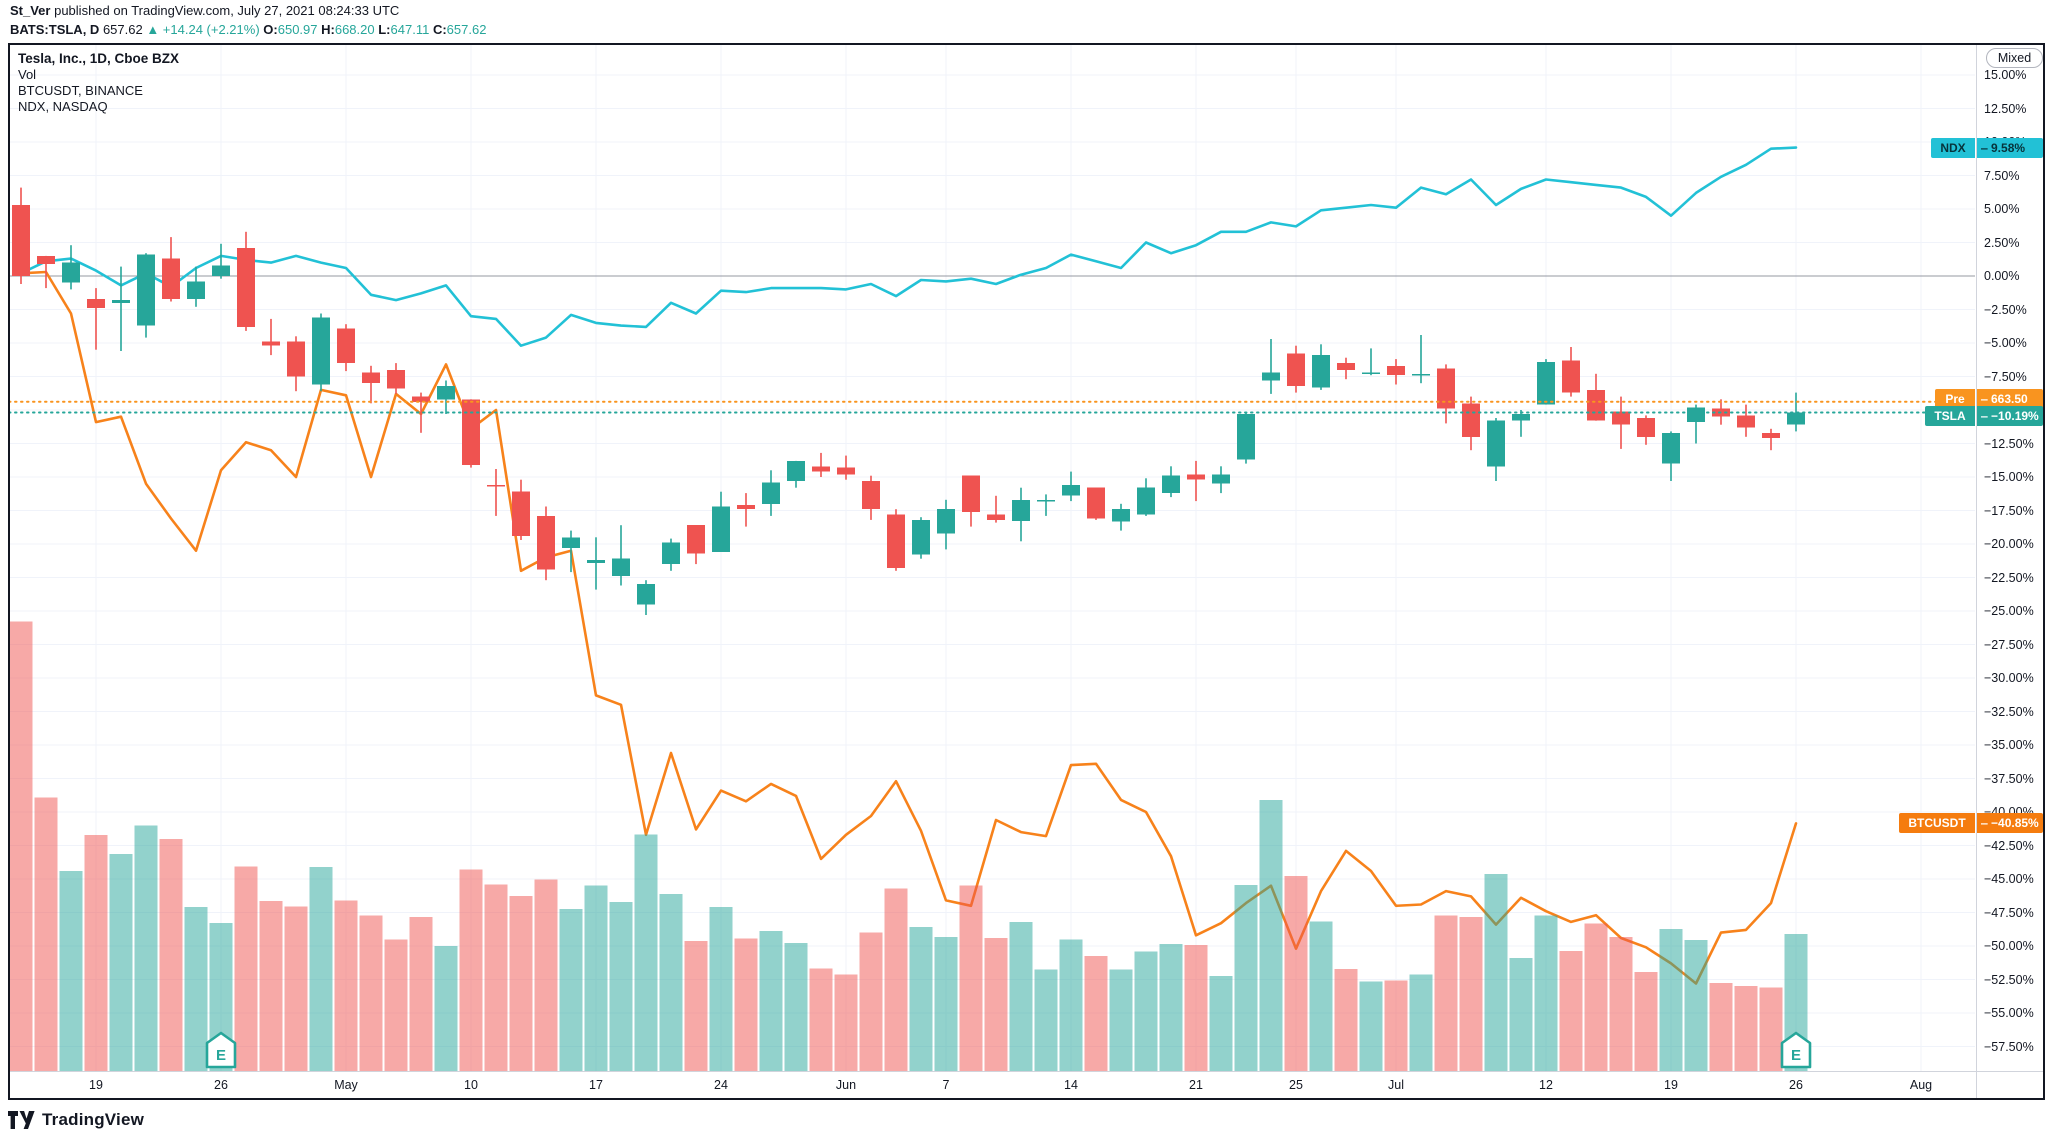 The height and width of the screenshot is (1136, 2049). What do you see at coordinates (2002, 209) in the screenshot?
I see `y-axis-label: 5.00%` at bounding box center [2002, 209].